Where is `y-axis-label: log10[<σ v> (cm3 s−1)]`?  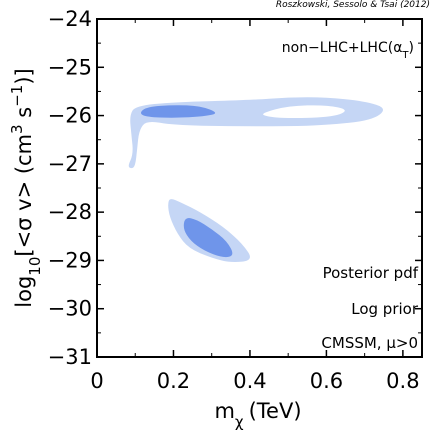 y-axis-label: log10[<σ v> (cm3 s−1)] is located at coordinates (26, 187).